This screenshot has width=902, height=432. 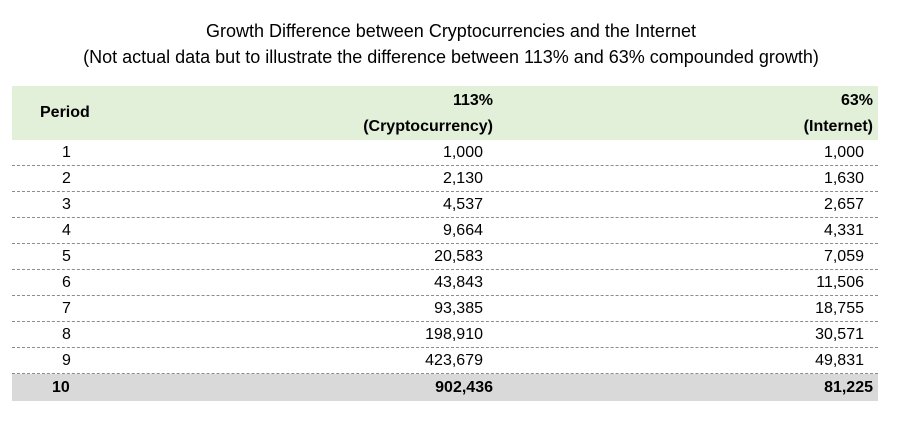 What do you see at coordinates (458, 282) in the screenshot?
I see `cryptocurrency-value-cell: 43,843` at bounding box center [458, 282].